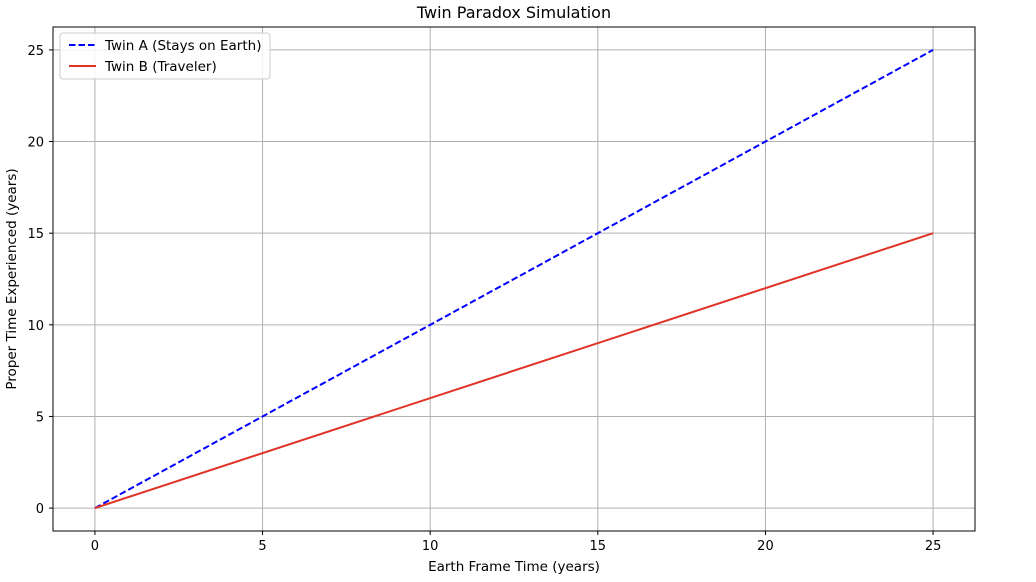 The height and width of the screenshot is (582, 1036). What do you see at coordinates (160, 67) in the screenshot?
I see `legend-label: Twin B (Traveler)` at bounding box center [160, 67].